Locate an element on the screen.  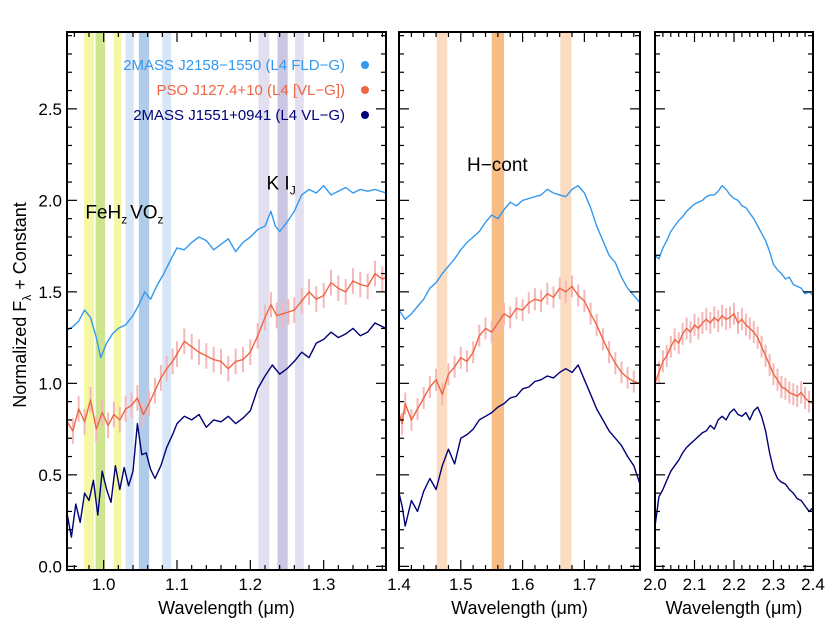
band-annotation: FeHz is located at coordinates (106, 215).